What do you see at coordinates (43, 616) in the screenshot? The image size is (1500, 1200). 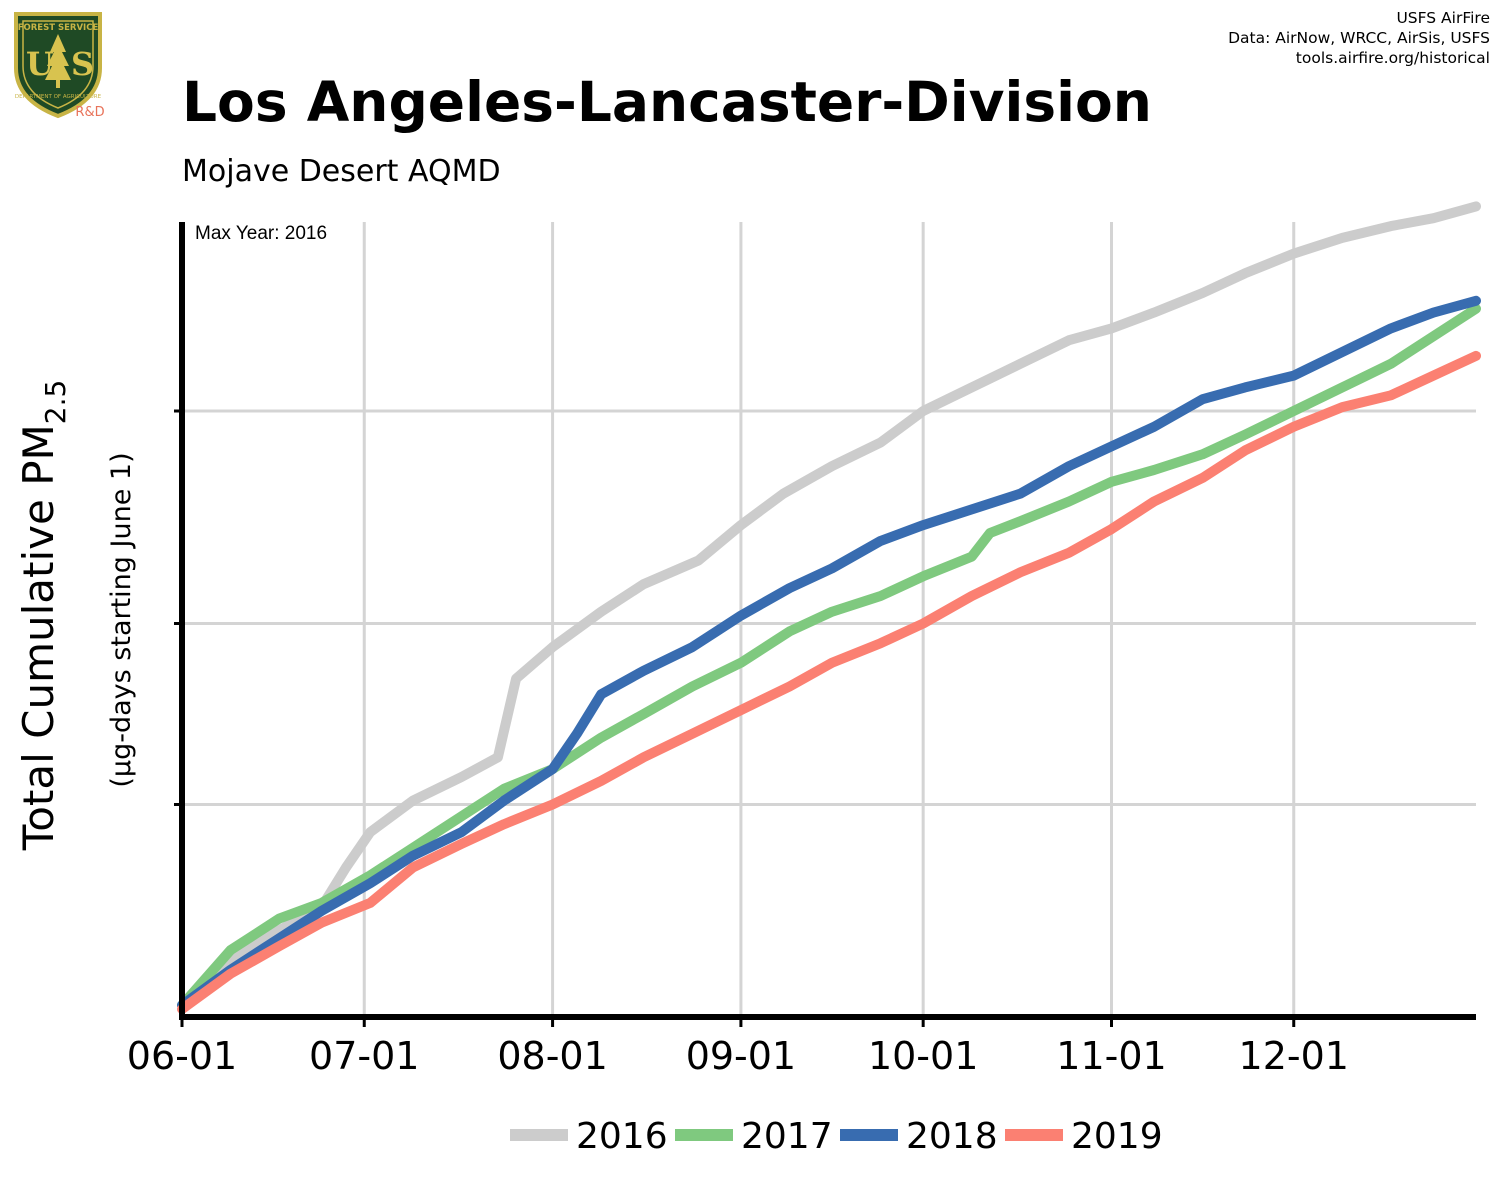 I see `y-axis-label: Total Cumulative PM2.5` at bounding box center [43, 616].